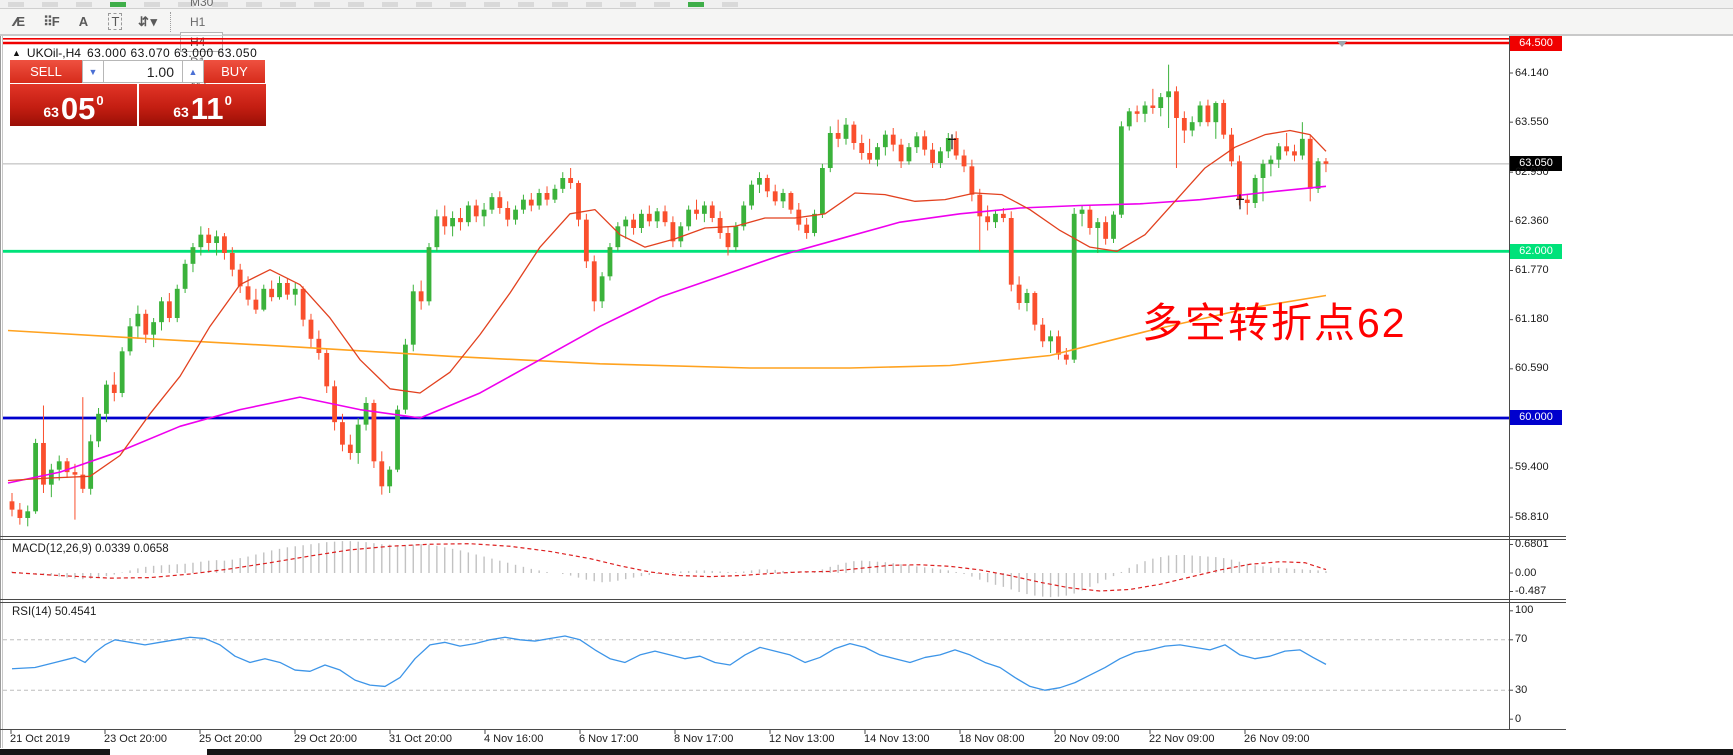 The height and width of the screenshot is (755, 1733). Describe the element at coordinates (51, 112) in the screenshot. I see `sell-price-whole: 63` at that location.